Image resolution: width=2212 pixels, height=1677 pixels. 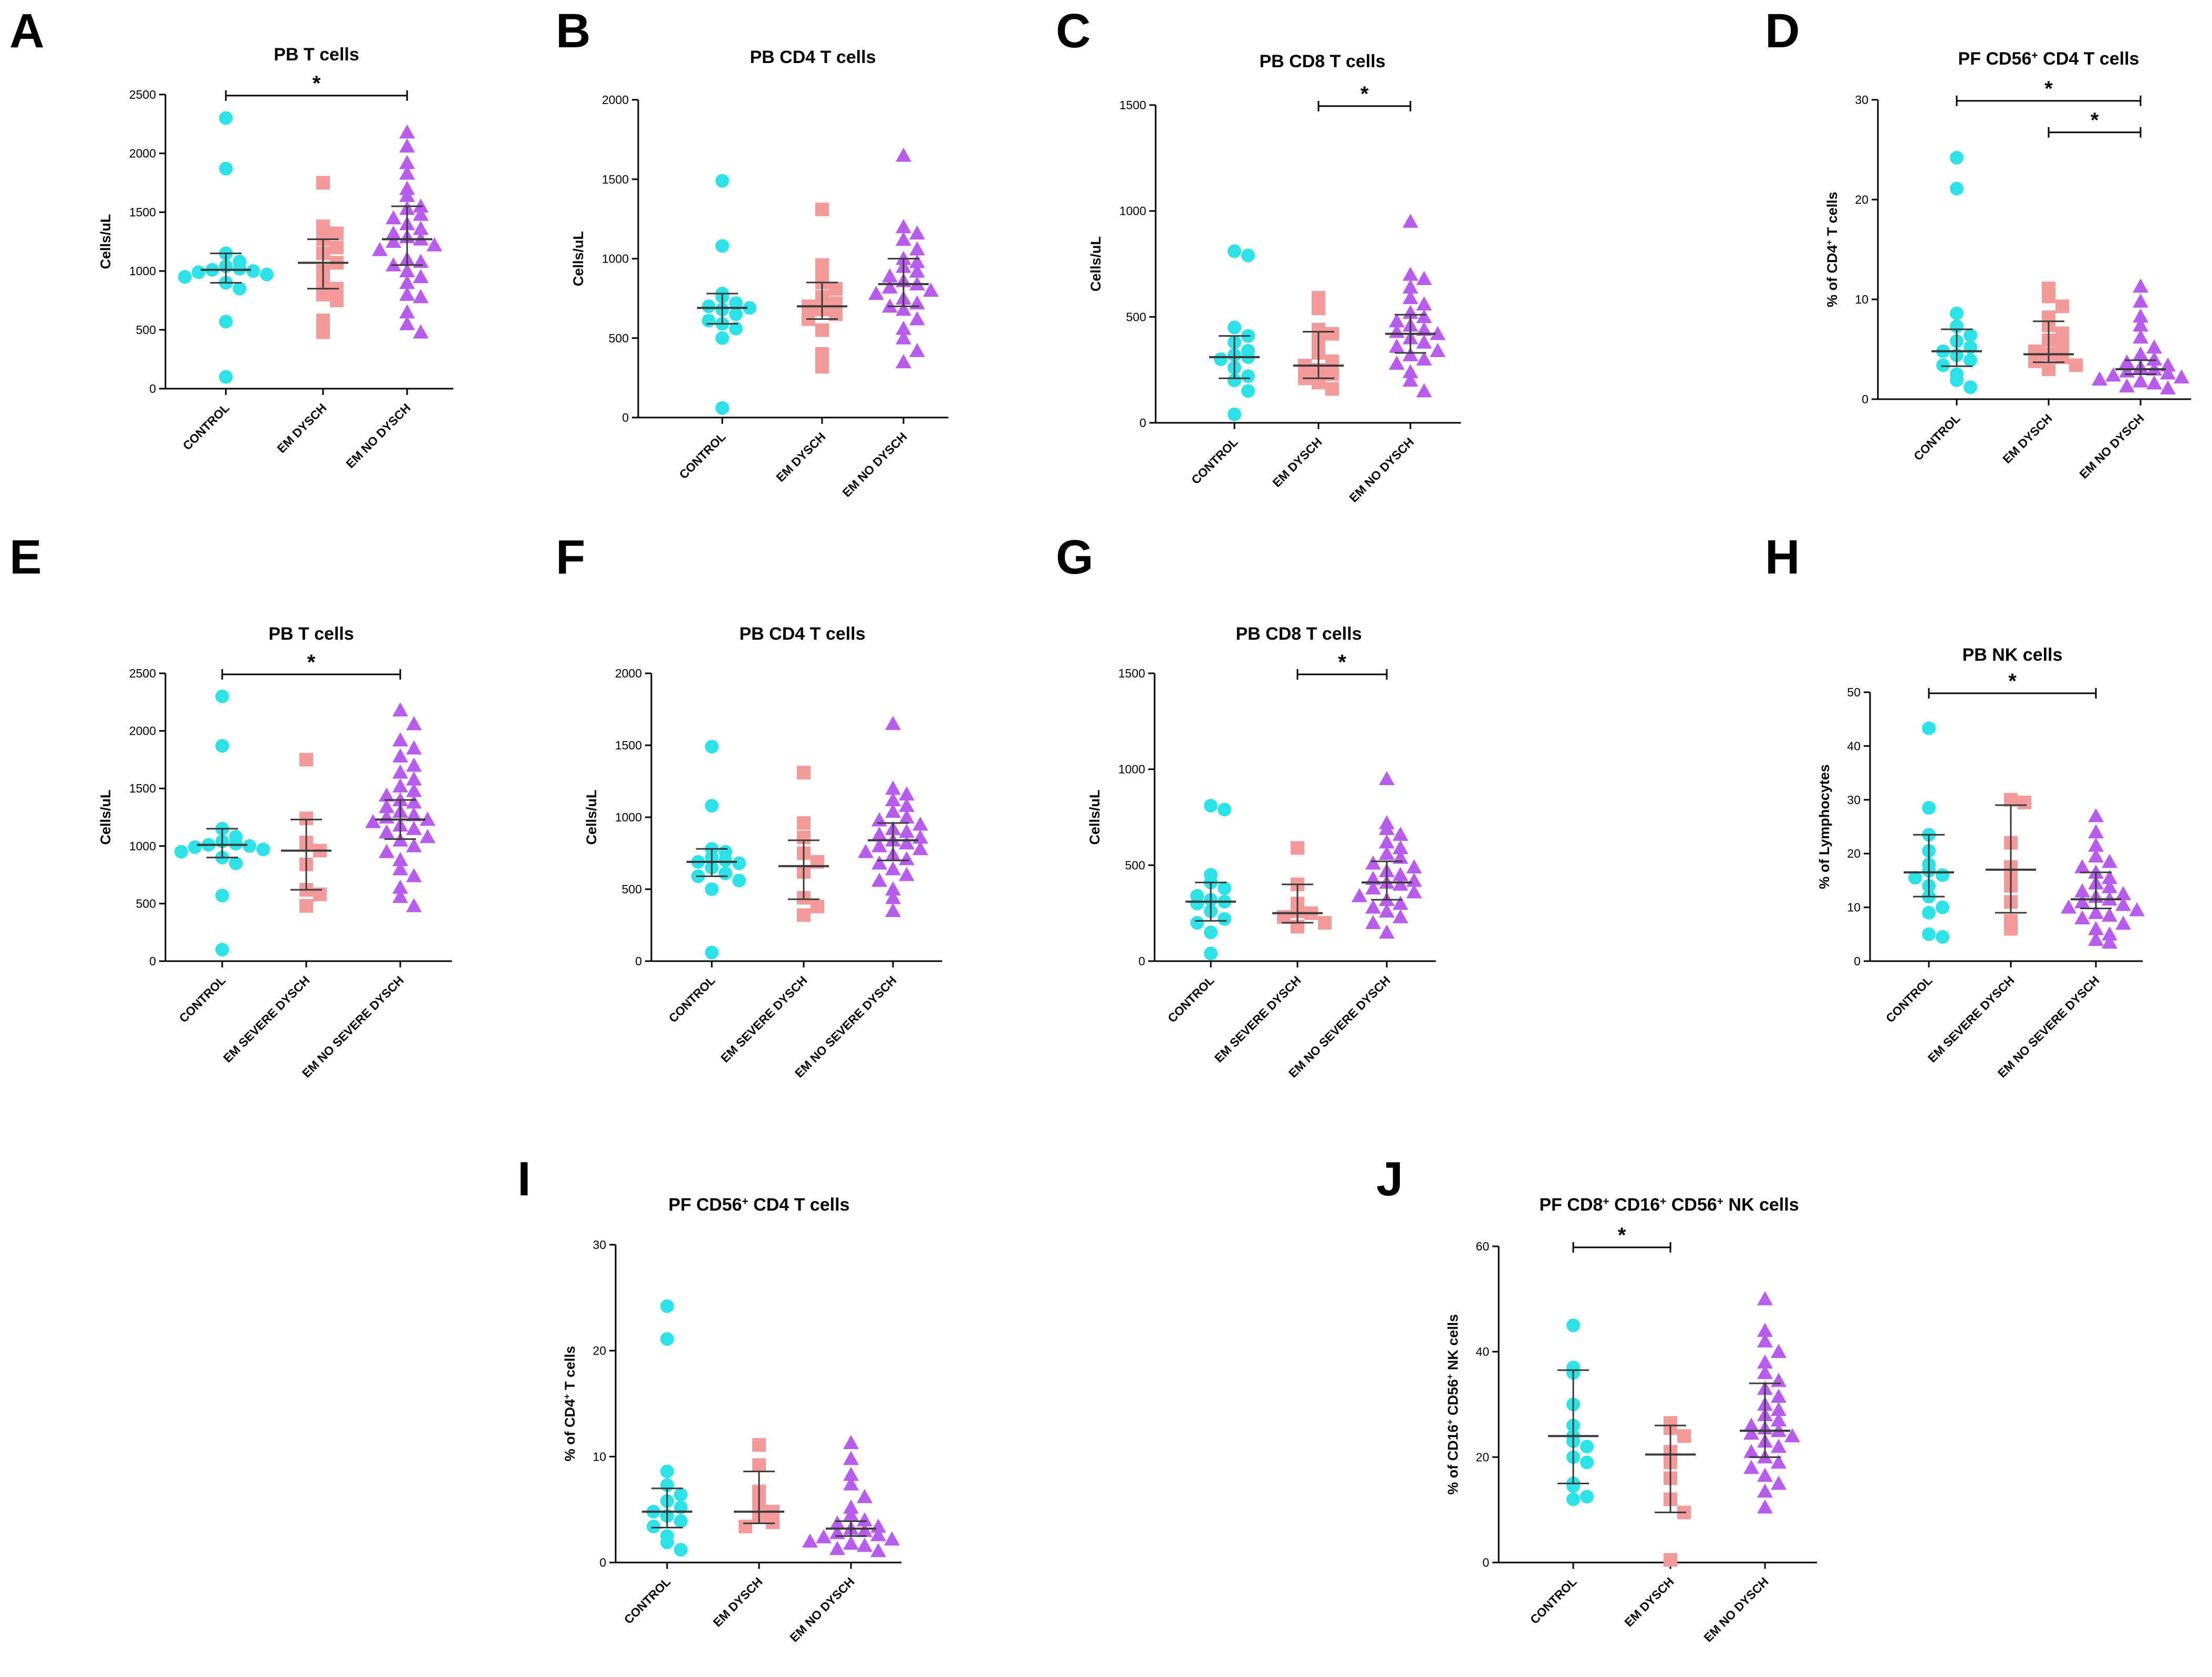 I want to click on series-control, so click(x=716, y=849).